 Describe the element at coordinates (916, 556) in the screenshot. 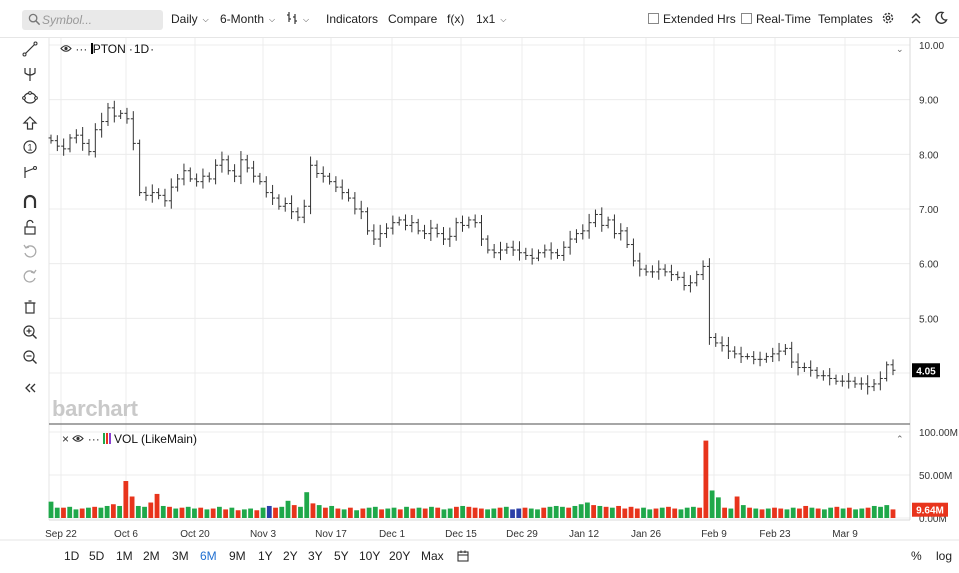

I see `percent-scale-button: %` at that location.